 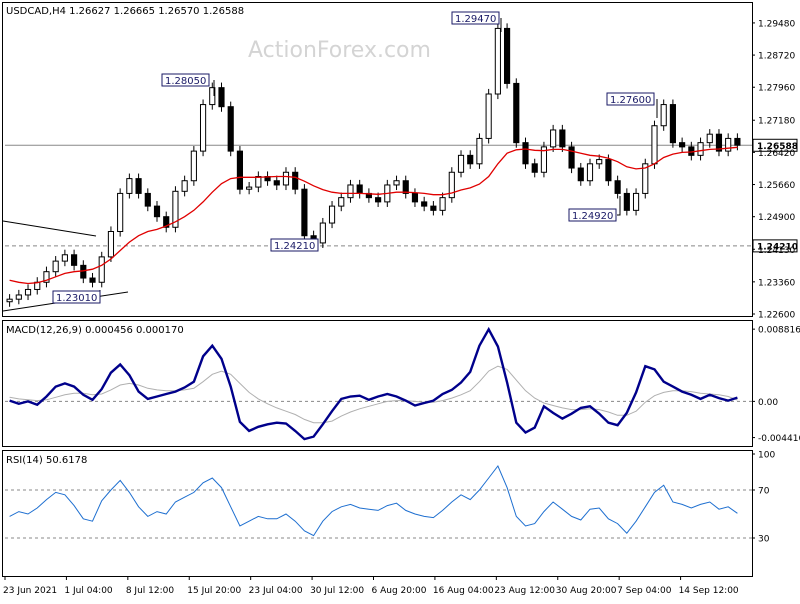 I want to click on macd-axis-label-0: 0.008816, so click(x=779, y=331).